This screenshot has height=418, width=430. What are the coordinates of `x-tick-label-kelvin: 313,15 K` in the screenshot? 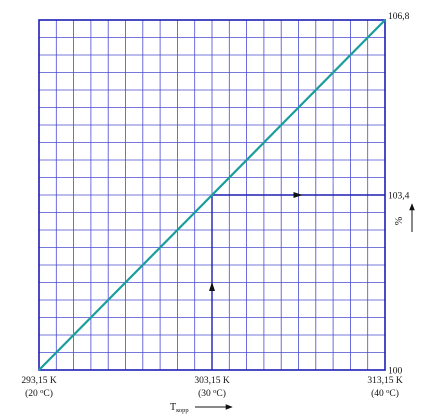 It's located at (385, 381).